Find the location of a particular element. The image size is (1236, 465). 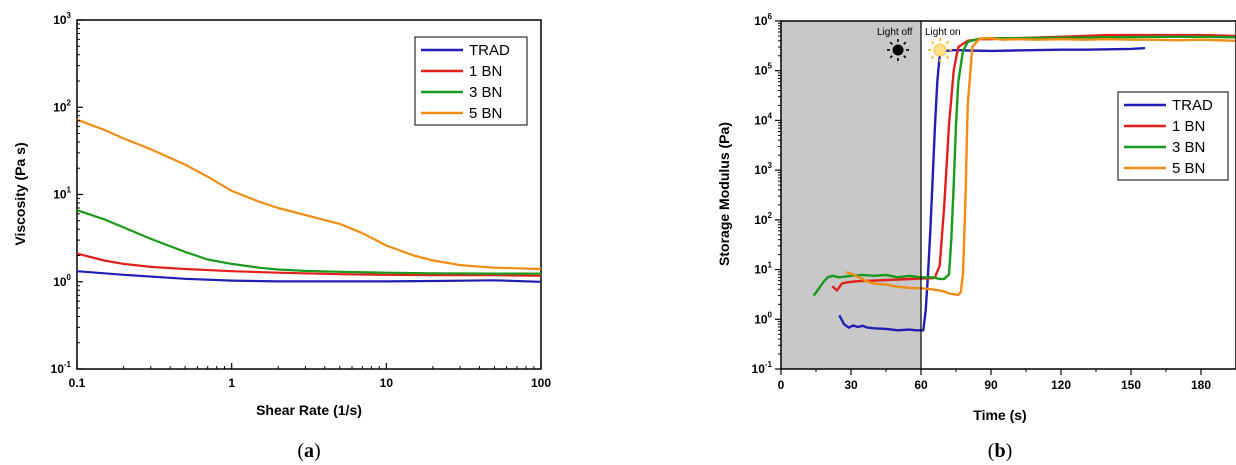

series-line-1-bn is located at coordinates (309, 264).